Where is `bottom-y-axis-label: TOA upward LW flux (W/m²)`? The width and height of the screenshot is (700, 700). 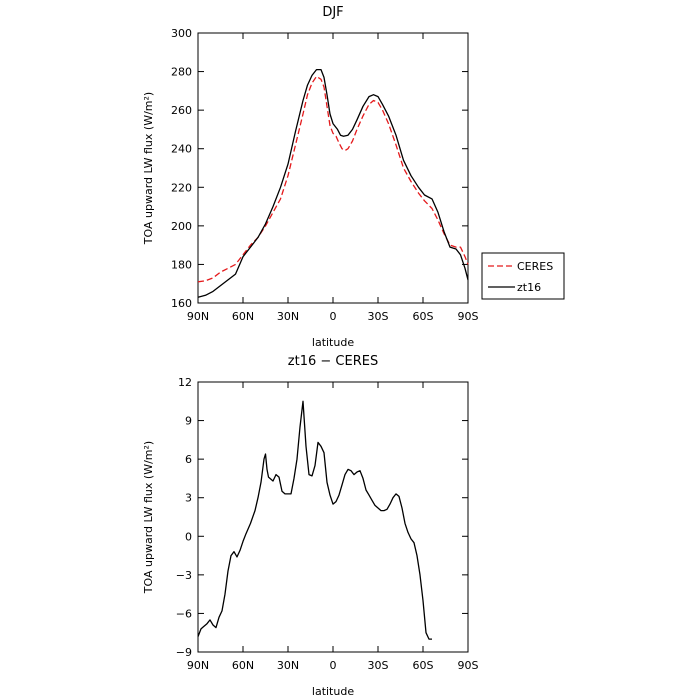
bottom-y-axis-label: TOA upward LW flux (W/m²) is located at coordinates (148, 517).